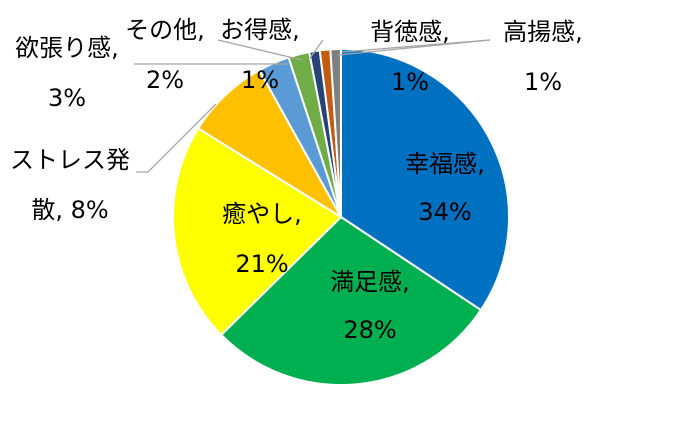 This screenshot has height=433, width=682. Describe the element at coordinates (369, 330) in the screenshot. I see `slice-label-value: 28%` at that location.